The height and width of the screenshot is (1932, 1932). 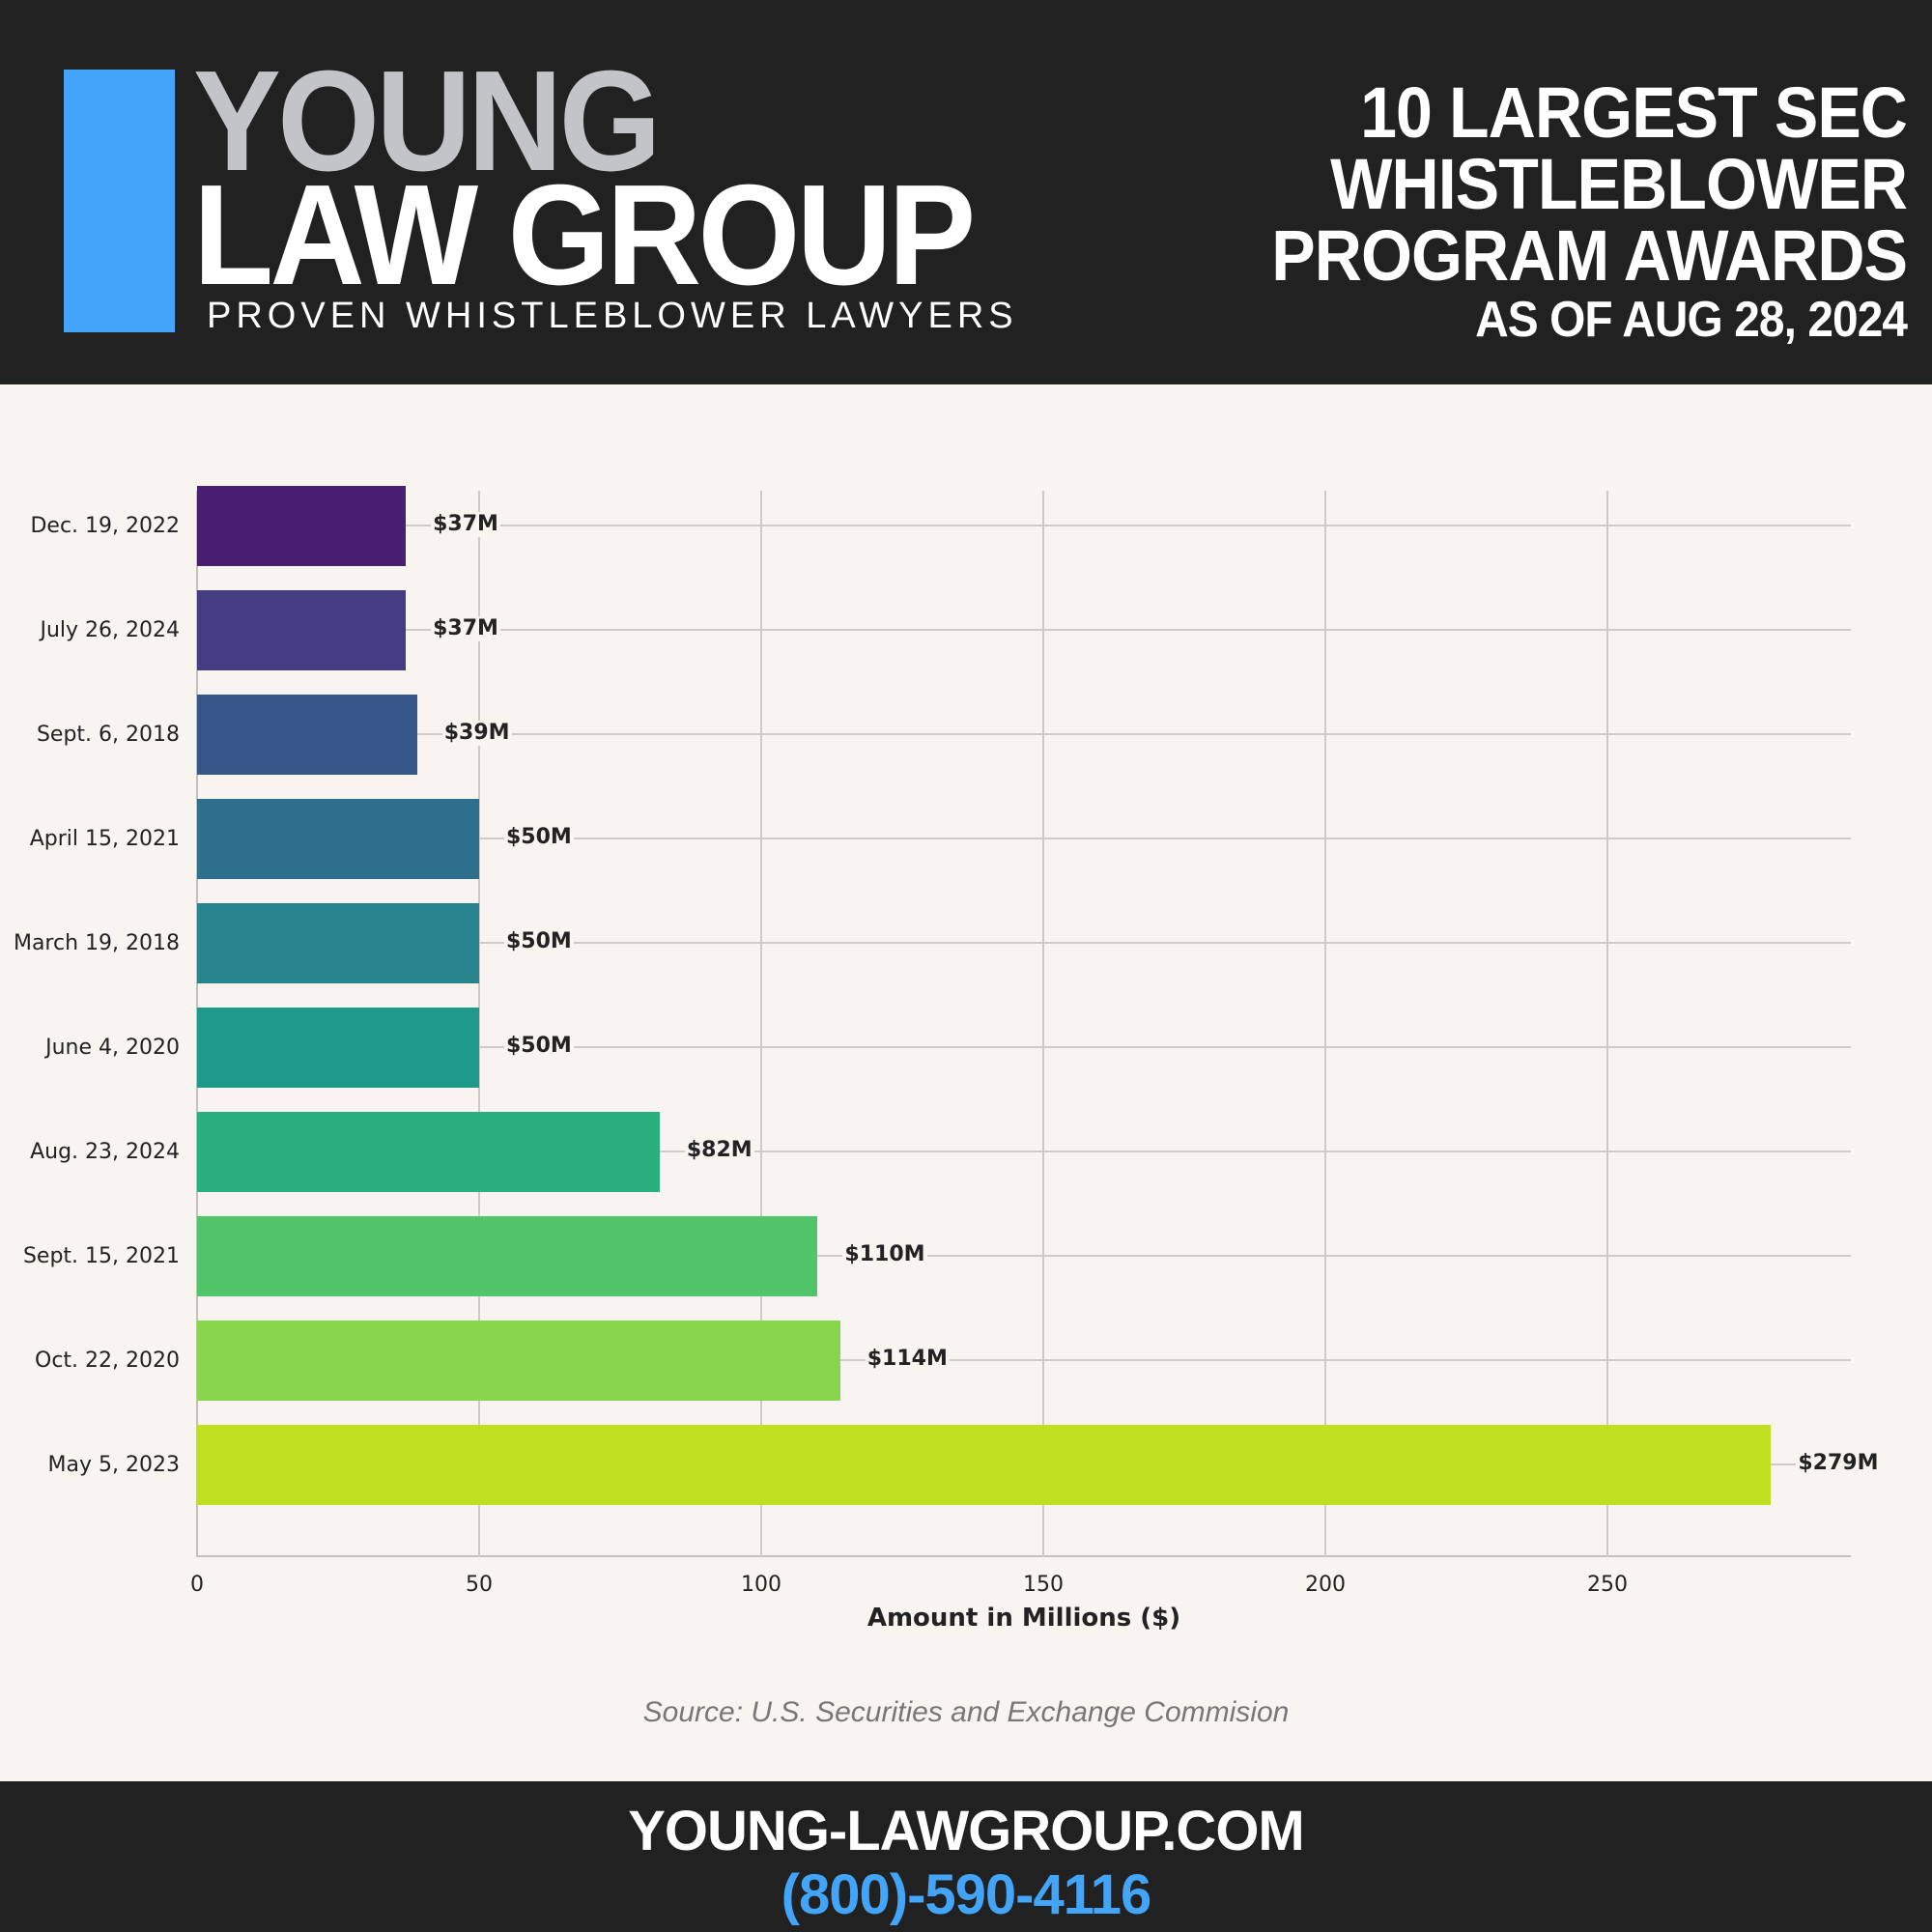 What do you see at coordinates (197, 1585) in the screenshot?
I see `x-tick-label: 0` at bounding box center [197, 1585].